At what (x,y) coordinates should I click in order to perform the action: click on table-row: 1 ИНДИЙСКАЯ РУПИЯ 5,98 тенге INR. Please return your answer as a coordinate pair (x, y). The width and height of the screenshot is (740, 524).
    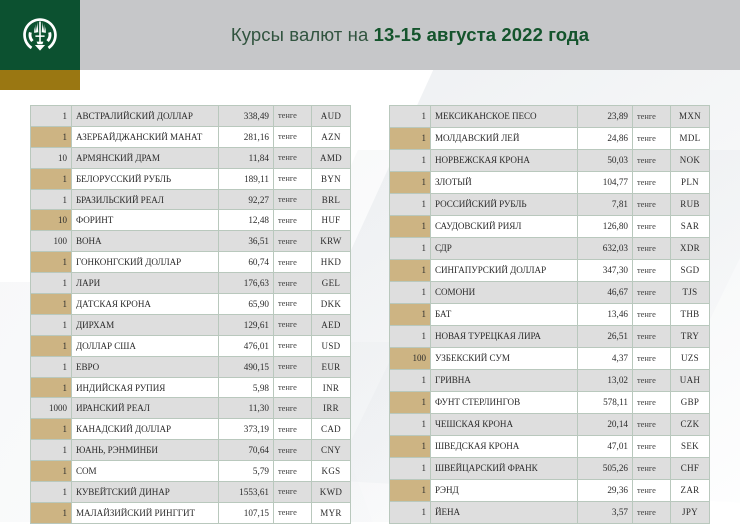
    Looking at the image, I should click on (190, 387).